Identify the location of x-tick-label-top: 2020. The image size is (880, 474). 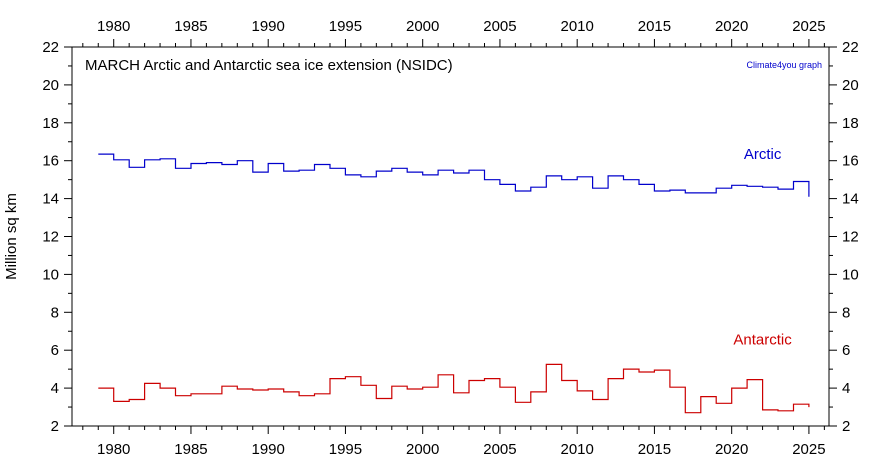
(731, 26).